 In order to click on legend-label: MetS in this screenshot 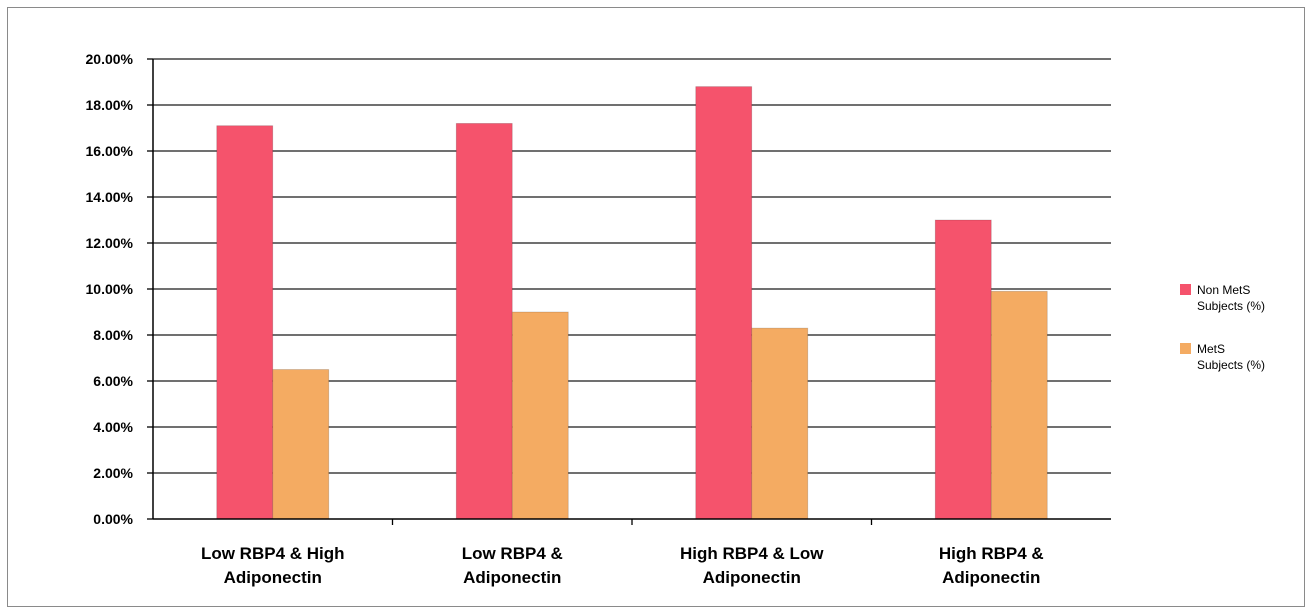, I will do `click(1211, 349)`.